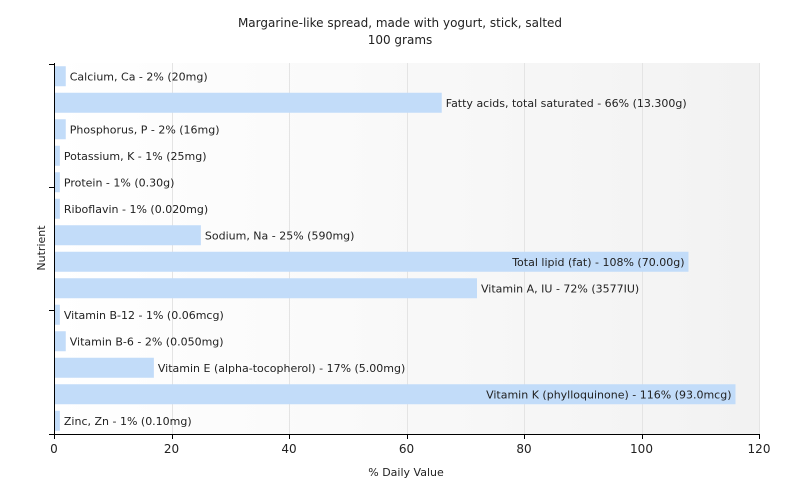  Describe the element at coordinates (406, 449) in the screenshot. I see `x-tick-label: 60` at that location.